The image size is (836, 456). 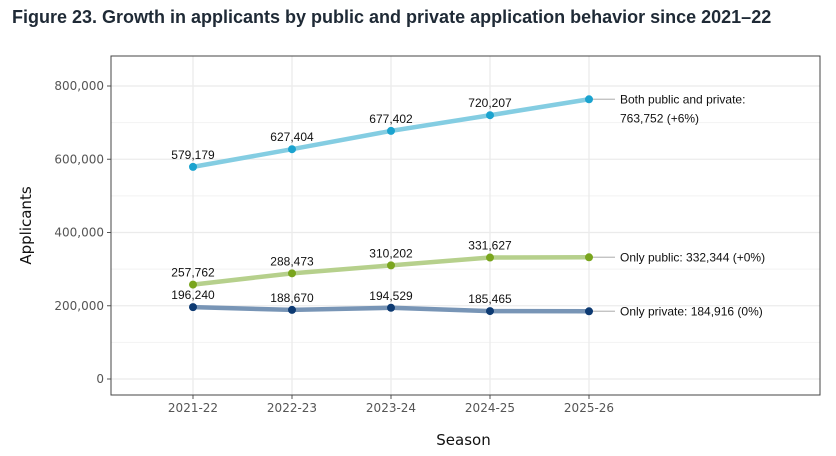 What do you see at coordinates (391, 408) in the screenshot?
I see `x-tick-label: 2023-24` at bounding box center [391, 408].